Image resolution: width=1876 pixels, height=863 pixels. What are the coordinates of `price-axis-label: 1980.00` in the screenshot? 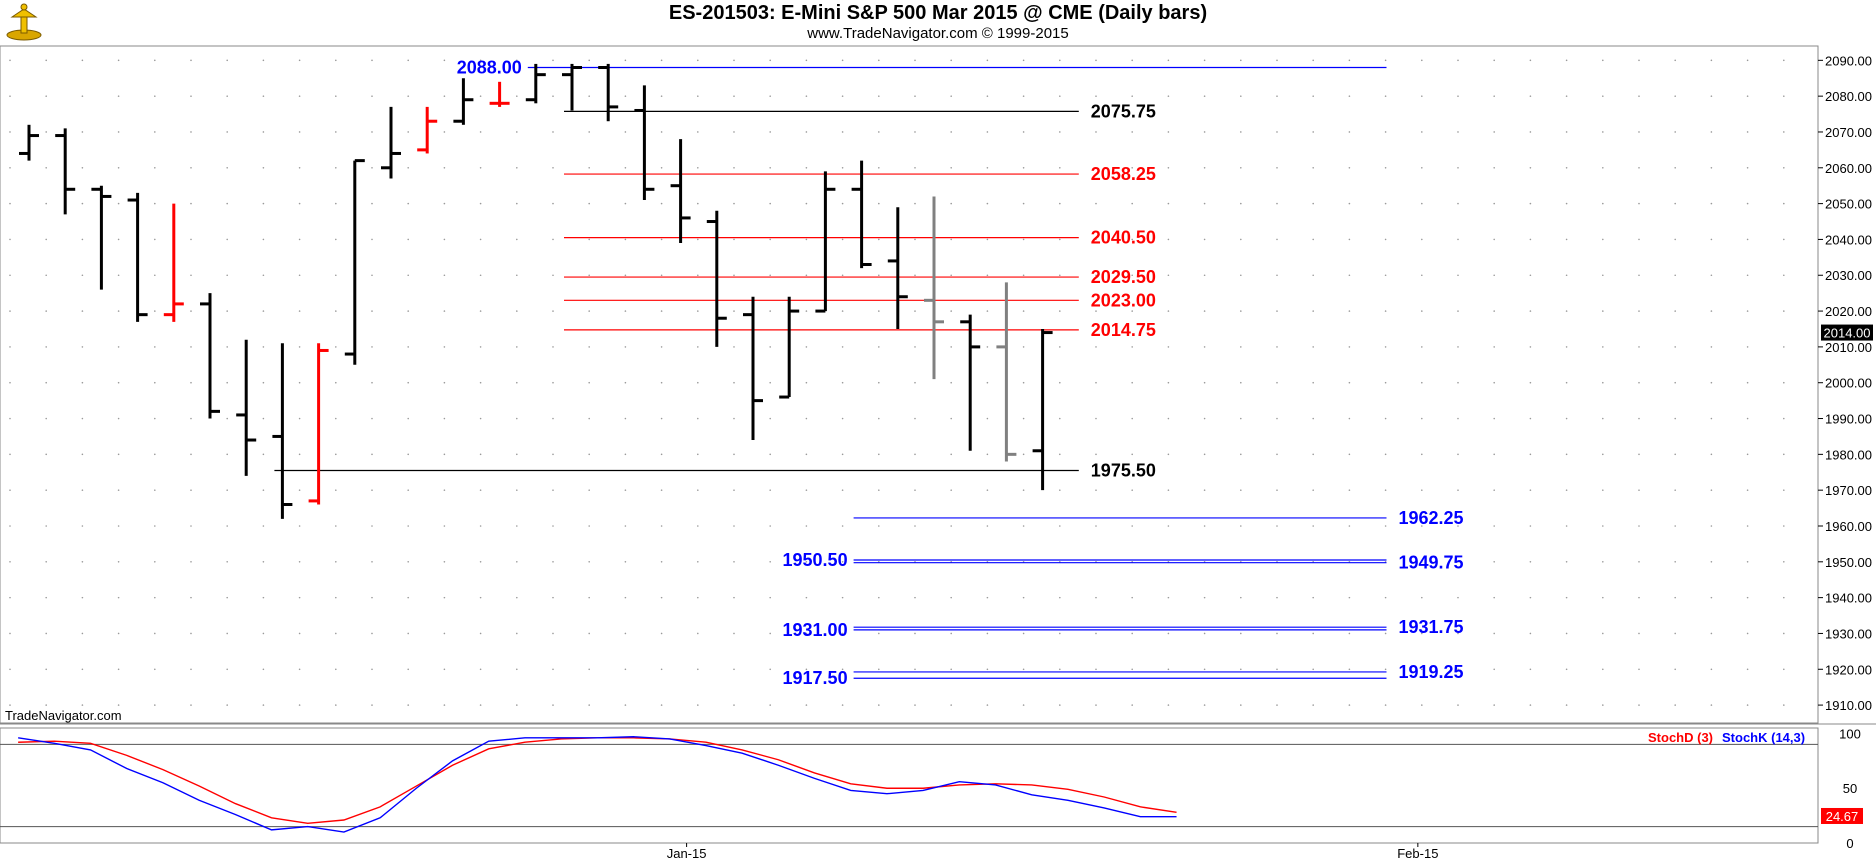 It's located at (1848, 454).